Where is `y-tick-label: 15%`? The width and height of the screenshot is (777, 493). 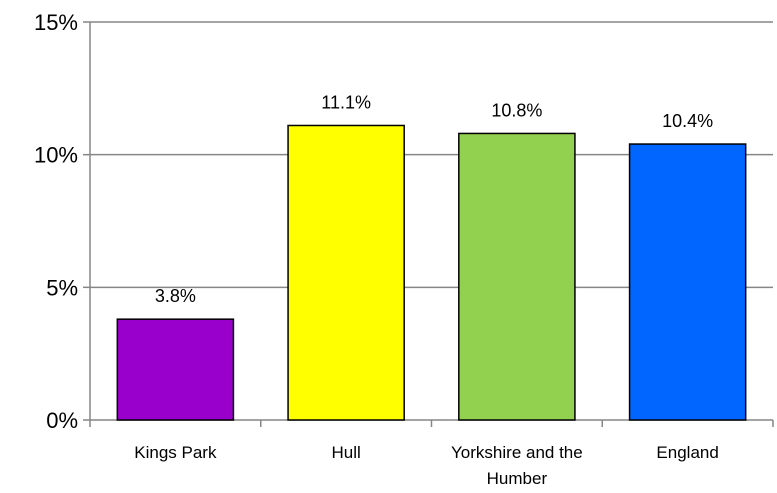 y-tick-label: 15% is located at coordinates (56, 22).